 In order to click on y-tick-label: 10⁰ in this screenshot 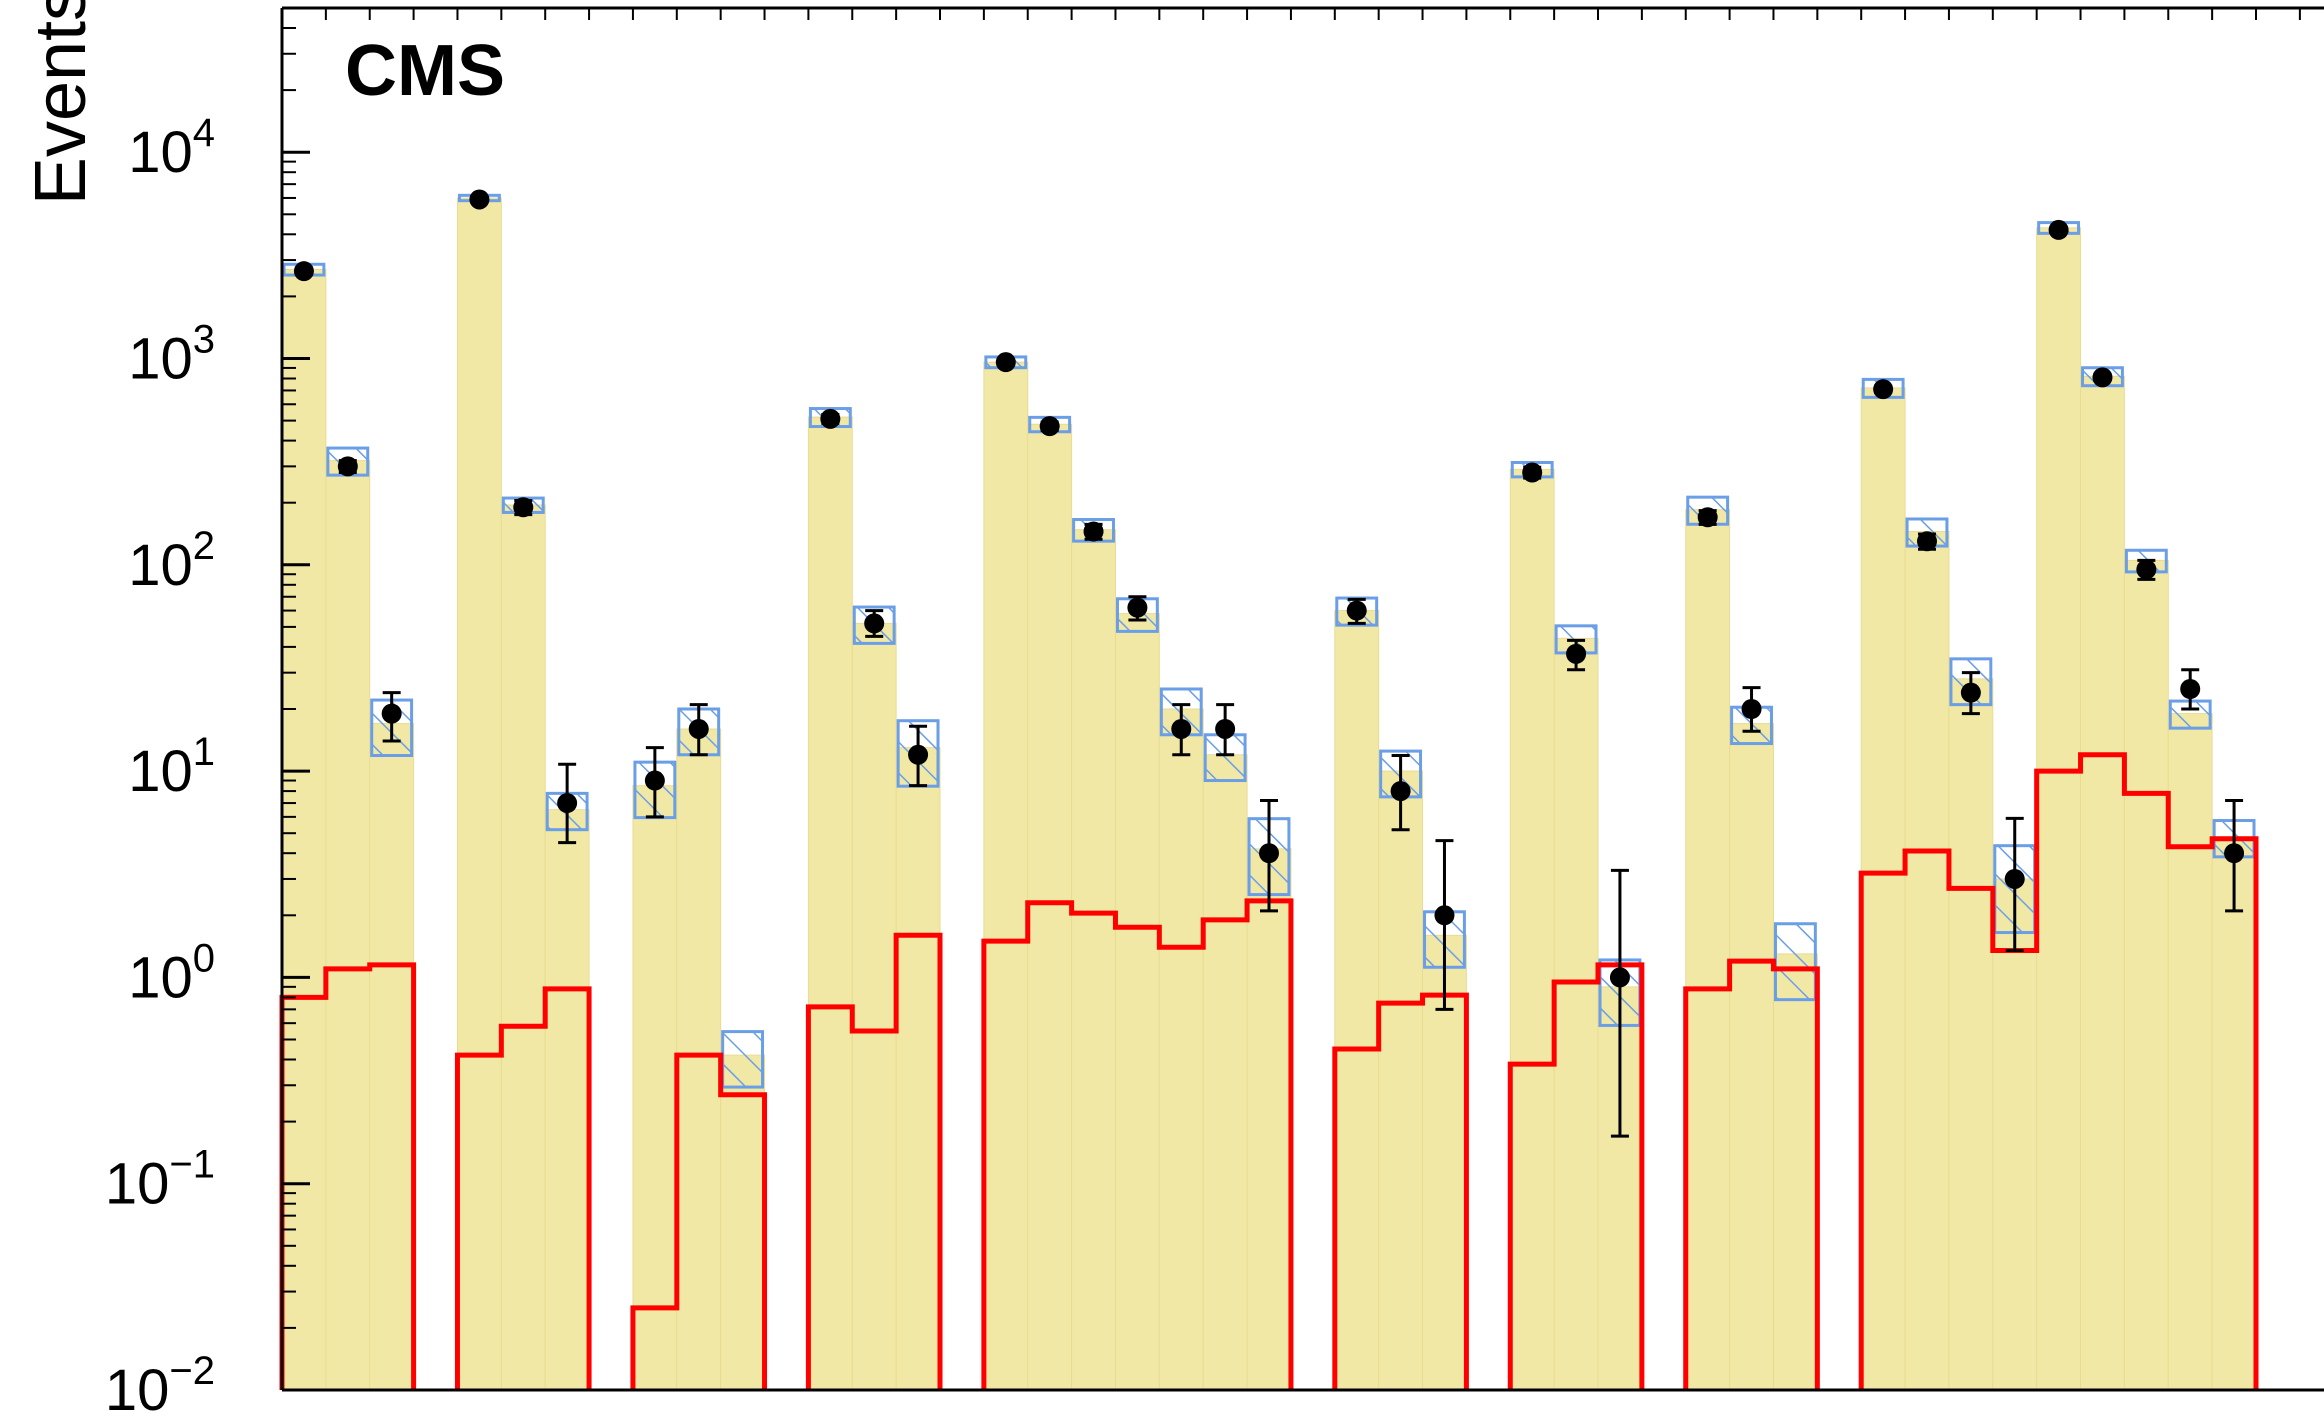, I will do `click(171, 973)`.